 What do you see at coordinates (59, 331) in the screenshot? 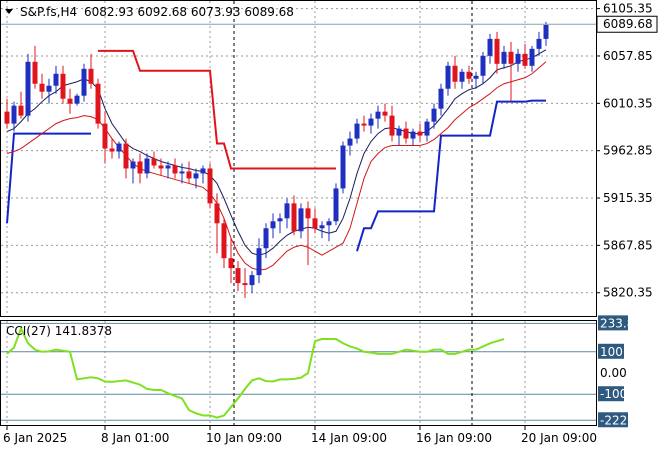
I see `cci-title: CCI(27) 141.8378` at bounding box center [59, 331].